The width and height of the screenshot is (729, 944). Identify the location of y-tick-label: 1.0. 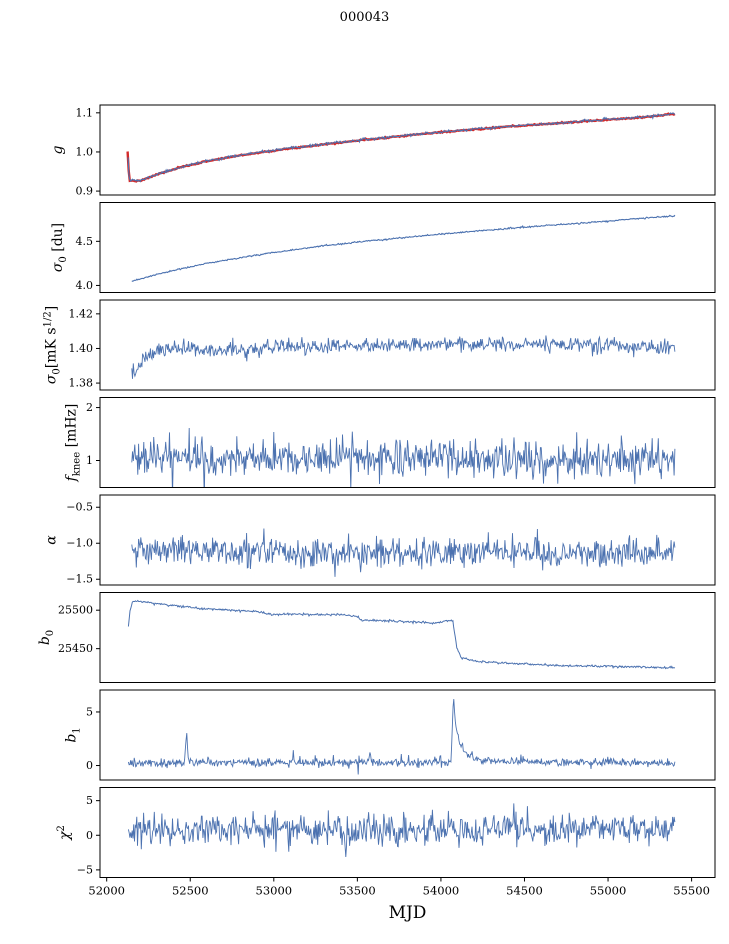
(85, 151).